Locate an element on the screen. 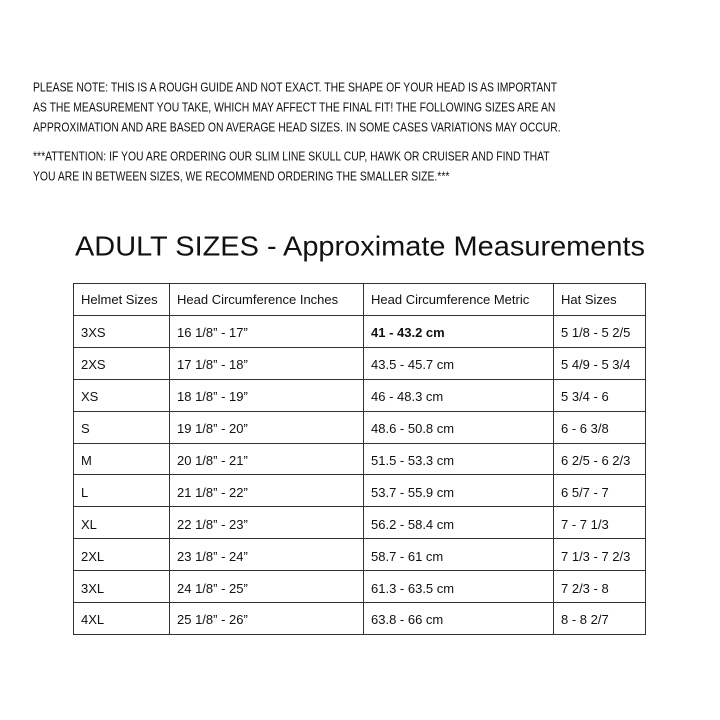 The height and width of the screenshot is (720, 720). cell: XS is located at coordinates (121, 395).